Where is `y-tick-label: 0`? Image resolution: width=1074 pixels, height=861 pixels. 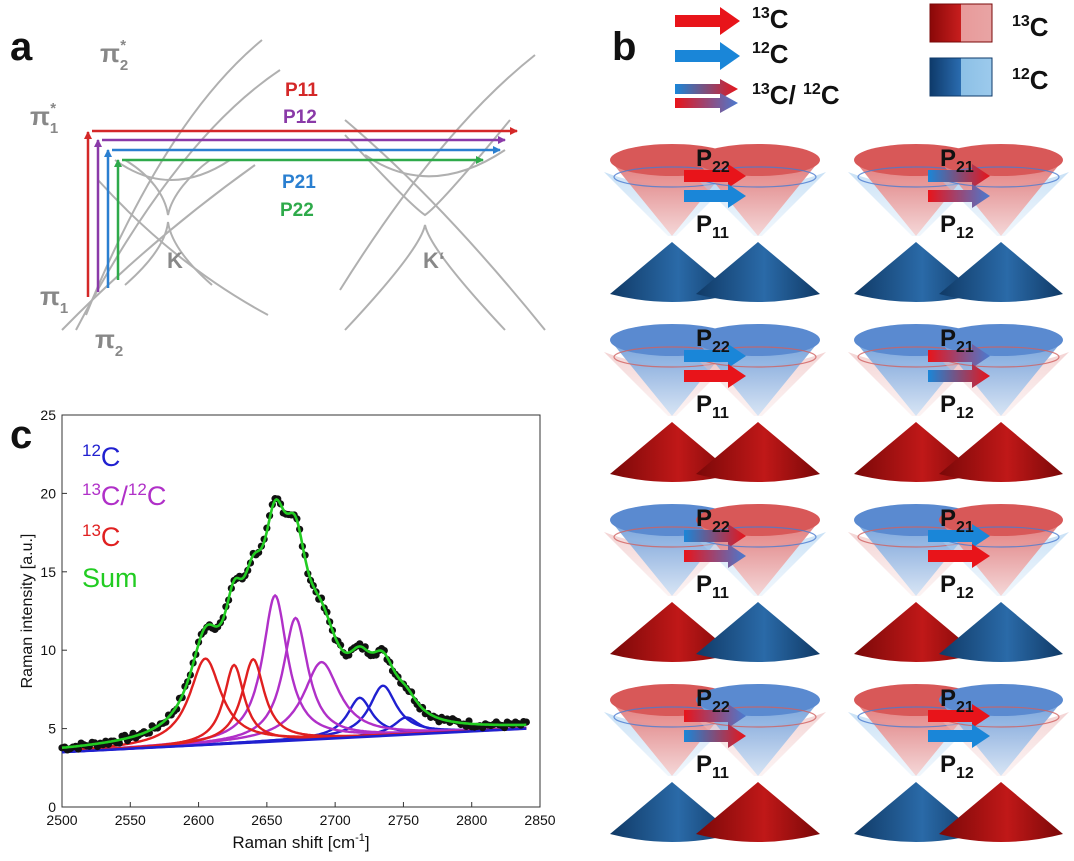
y-tick-label: 0 is located at coordinates (52, 807).